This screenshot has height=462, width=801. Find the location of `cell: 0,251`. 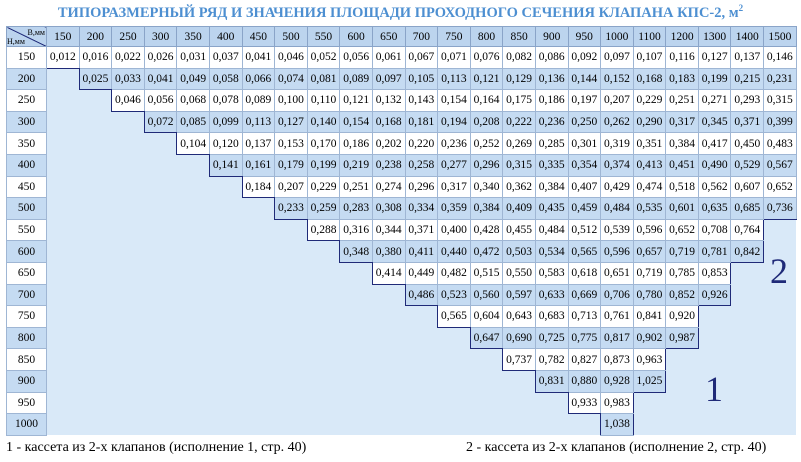

cell: 0,251 is located at coordinates (356, 187).